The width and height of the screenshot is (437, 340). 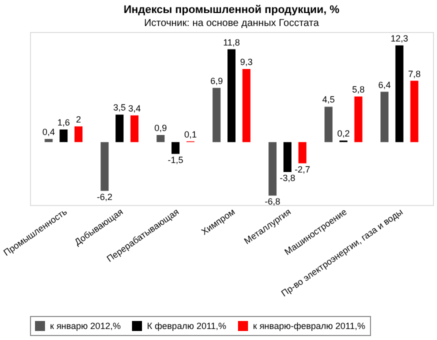 What do you see at coordinates (288, 177) in the screenshot?
I see `data-label: -3,8` at bounding box center [288, 177].